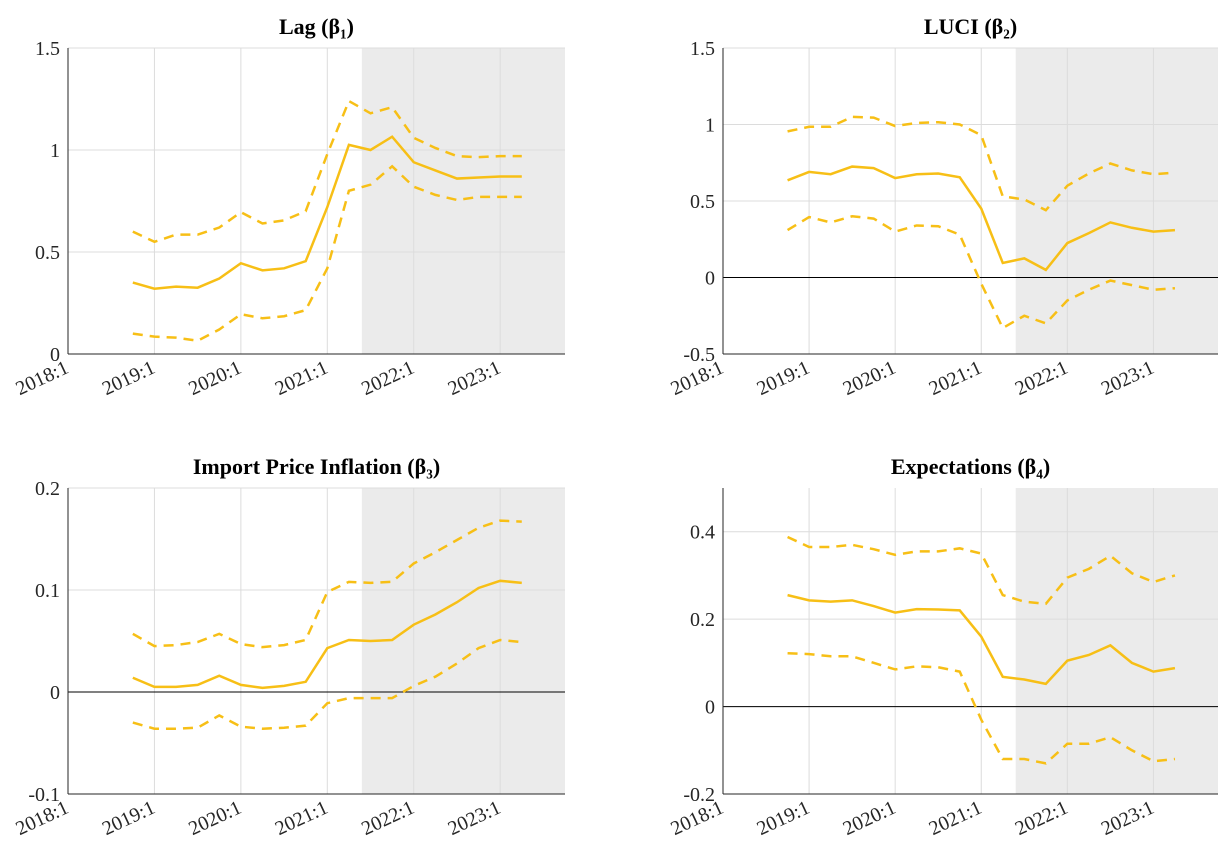  What do you see at coordinates (44, 795) in the screenshot?
I see `y-tick-label: -0.1` at bounding box center [44, 795].